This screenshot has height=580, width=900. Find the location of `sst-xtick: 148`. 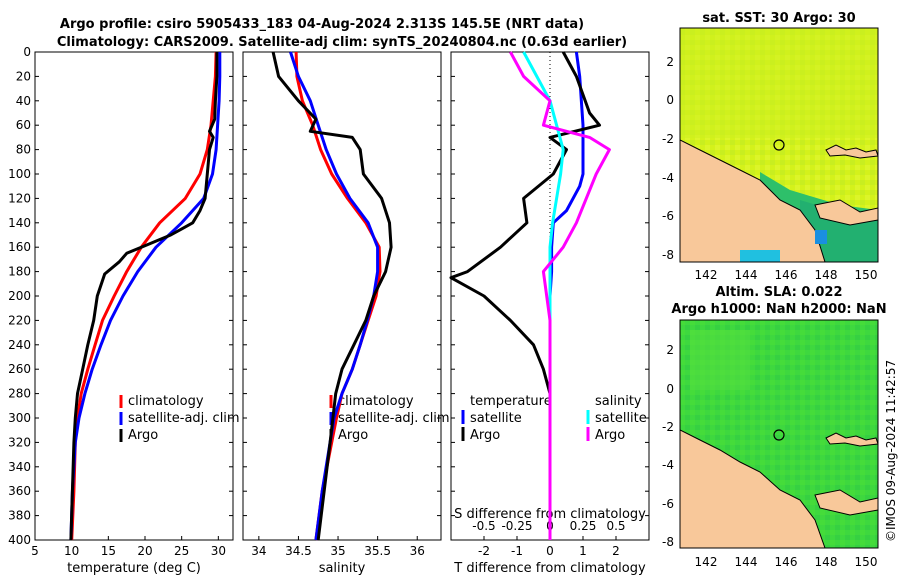

sst-xtick: 148 is located at coordinates (826, 275).